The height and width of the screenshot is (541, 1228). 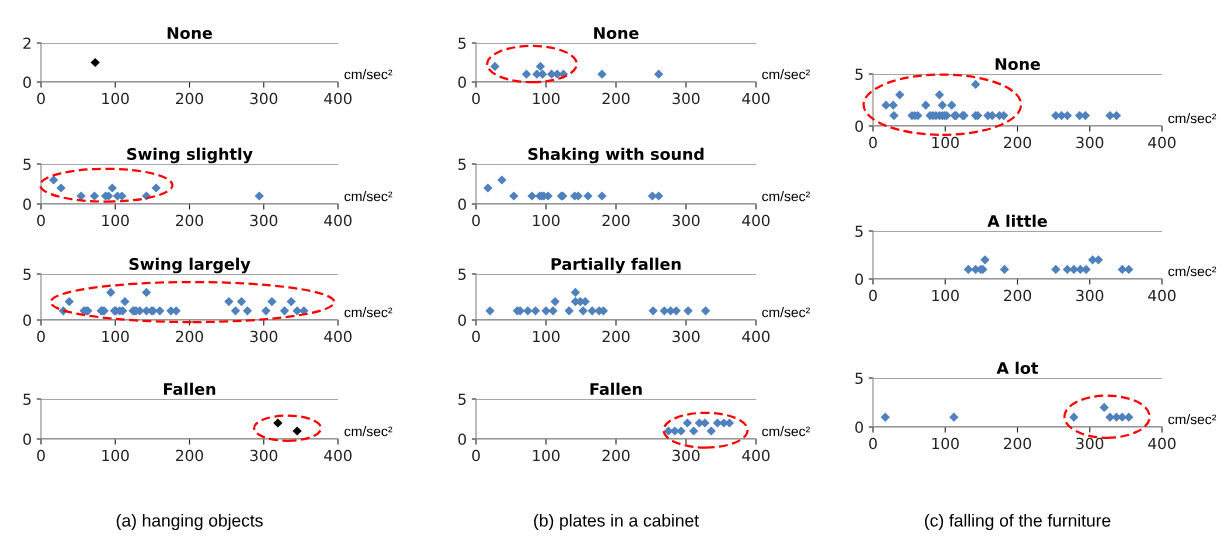 What do you see at coordinates (616, 155) in the screenshot?
I see `chart-title: Shaking with sound` at bounding box center [616, 155].